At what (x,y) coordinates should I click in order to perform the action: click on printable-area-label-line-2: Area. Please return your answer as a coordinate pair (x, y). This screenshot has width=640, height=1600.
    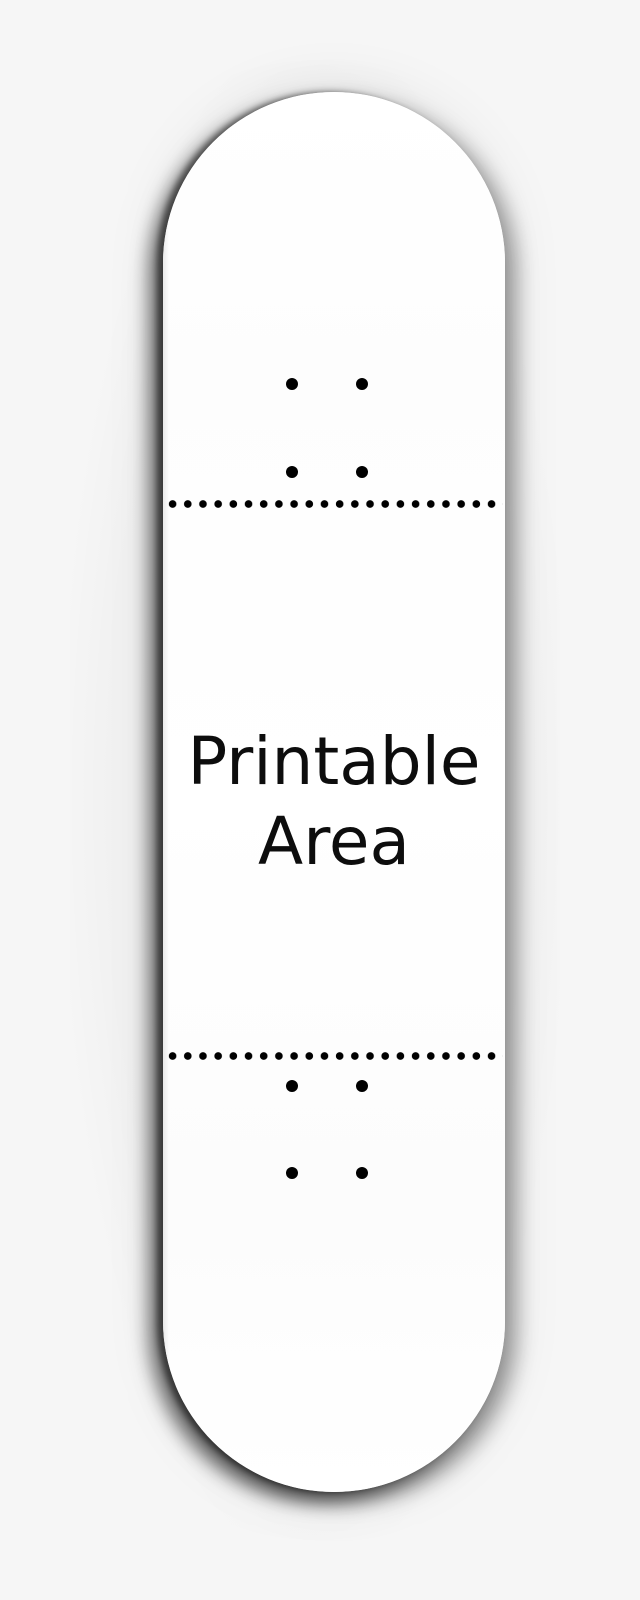
    Looking at the image, I should click on (334, 841).